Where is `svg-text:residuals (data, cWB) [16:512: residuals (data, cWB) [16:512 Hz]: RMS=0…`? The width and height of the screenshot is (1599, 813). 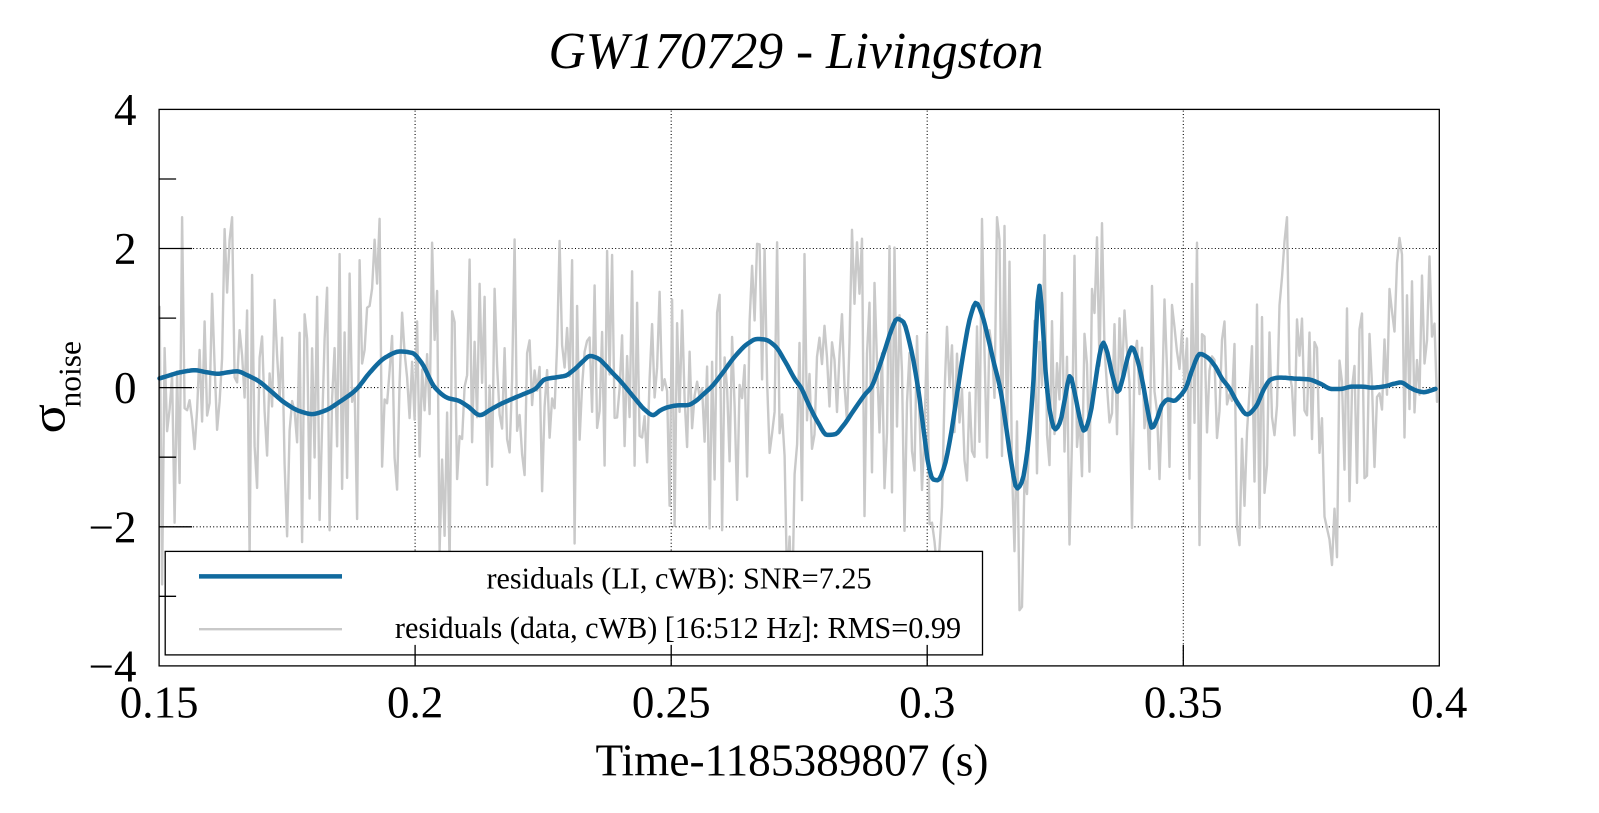
svg-text:residuals (data, cWB) [16:512: residuals (data, cWB) [16:512 Hz]: RMS=0… is located at coordinates (678, 628).